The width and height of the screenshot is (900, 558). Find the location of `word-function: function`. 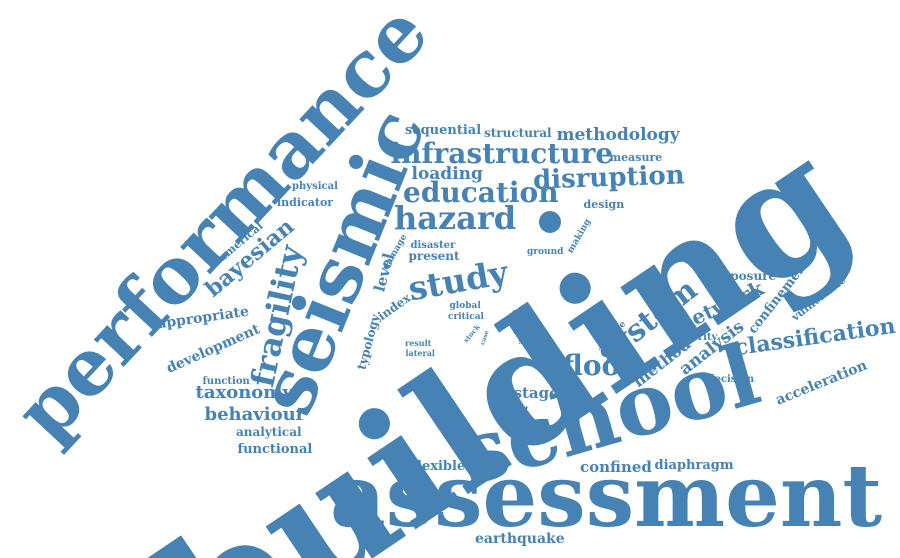

word-function: function is located at coordinates (226, 381).